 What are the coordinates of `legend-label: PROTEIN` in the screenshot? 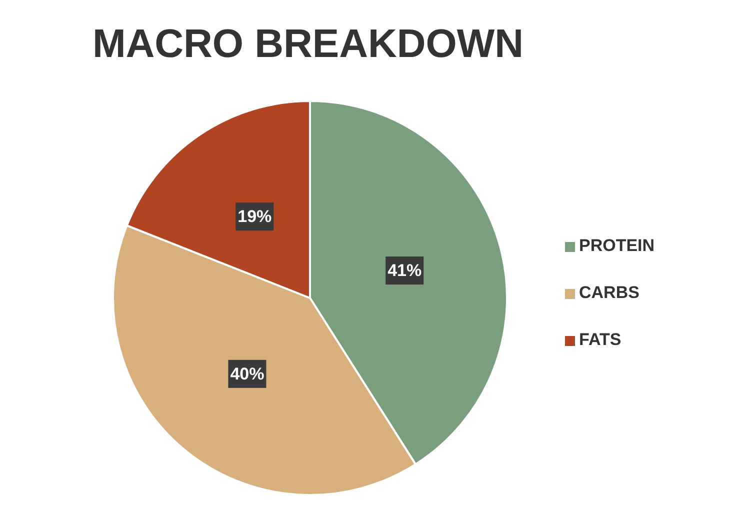 It's located at (617, 245).